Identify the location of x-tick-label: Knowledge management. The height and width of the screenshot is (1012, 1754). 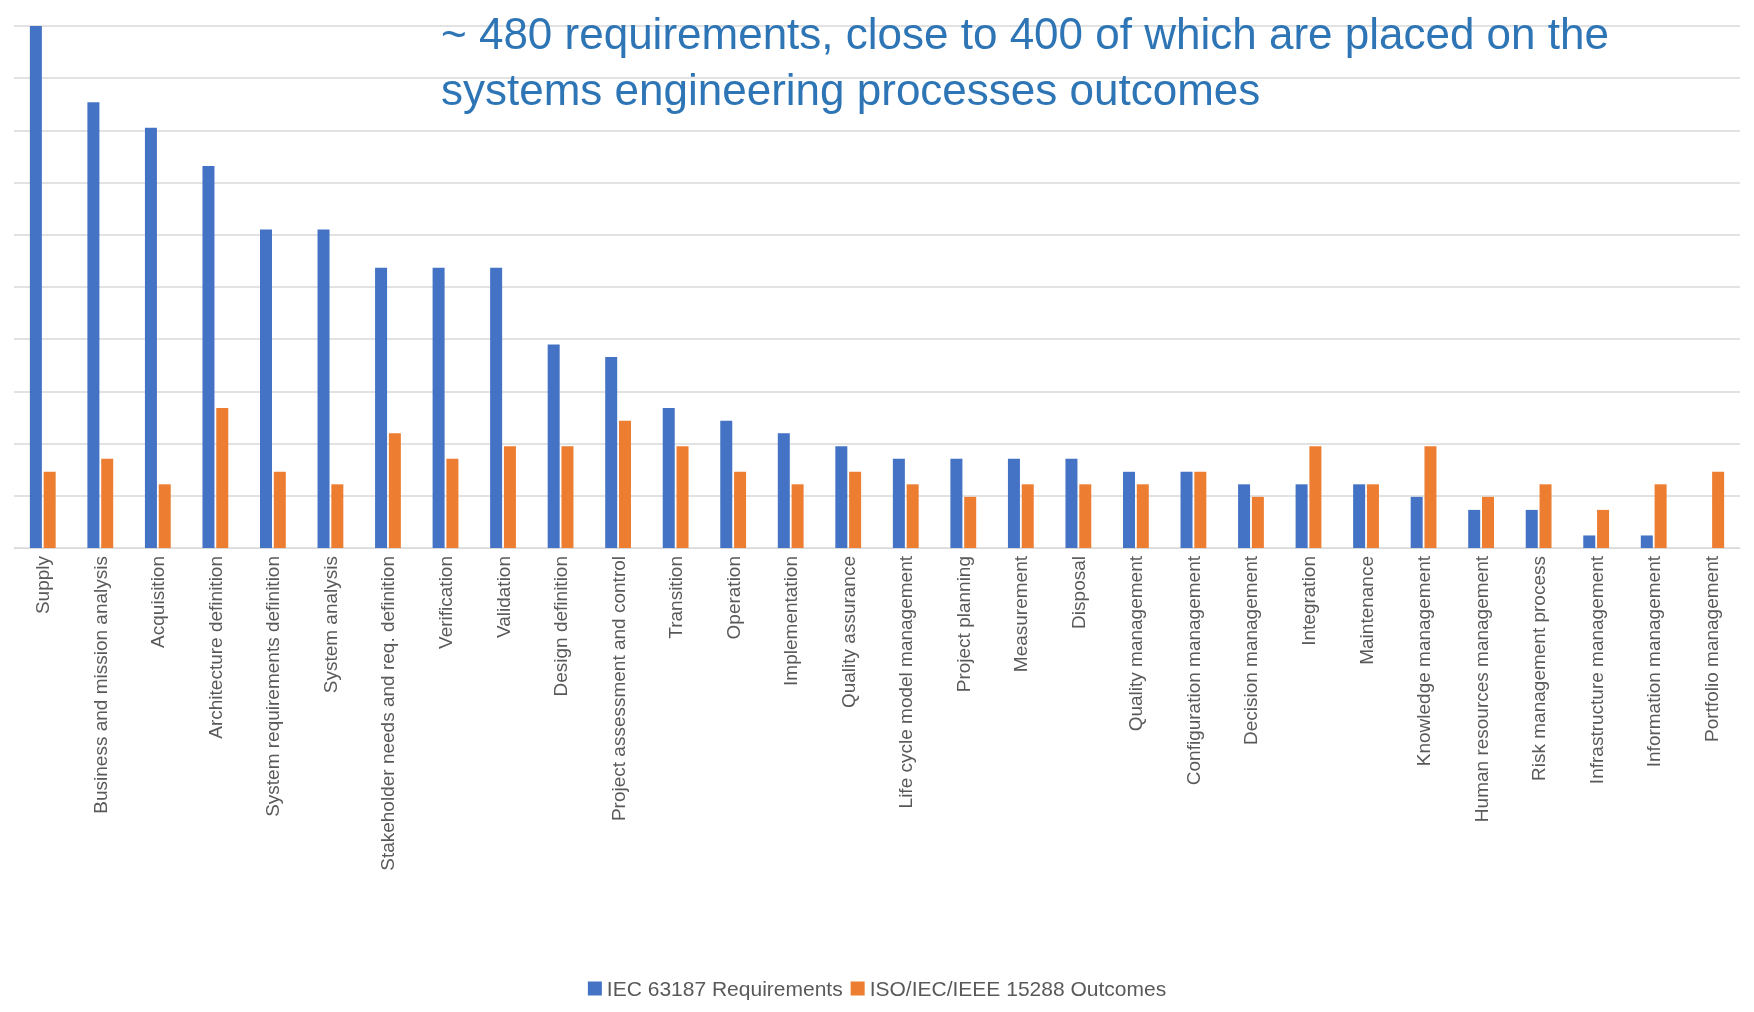
(1424, 661).